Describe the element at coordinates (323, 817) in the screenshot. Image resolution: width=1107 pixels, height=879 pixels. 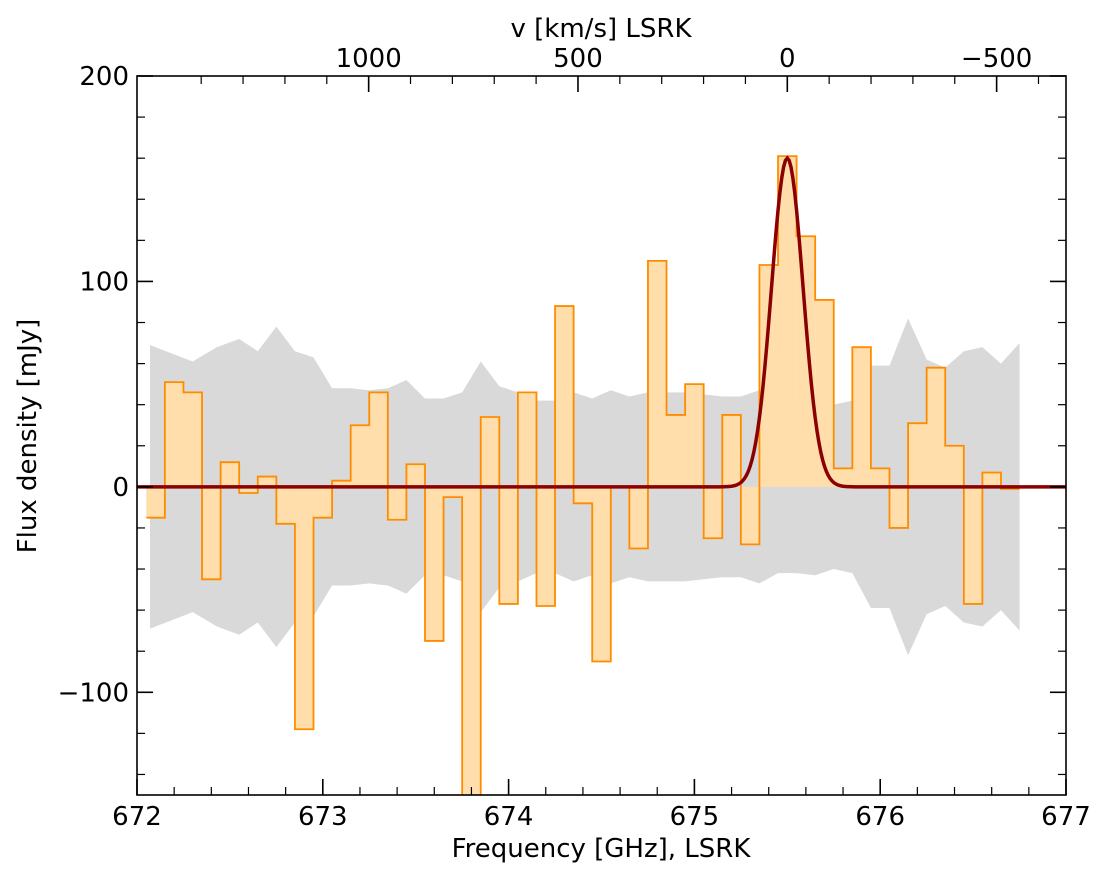
I see `x-tick-label: 673` at that location.